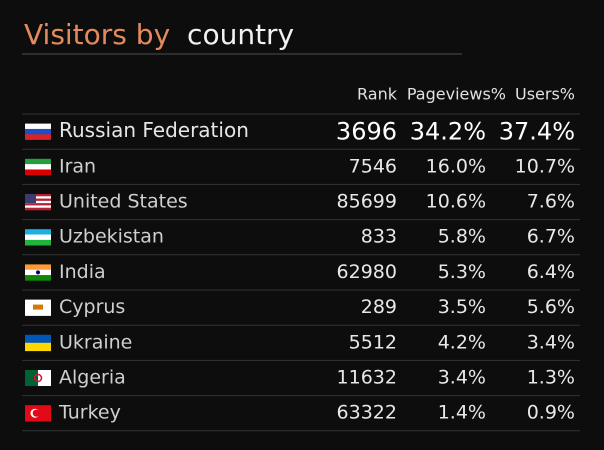  Describe the element at coordinates (551, 307) in the screenshot. I see `cell-value: 5.6%` at that location.